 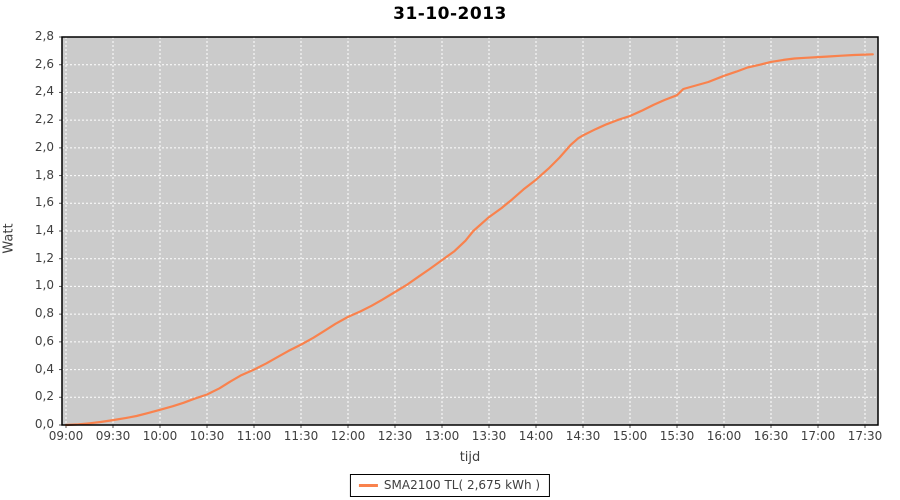 I want to click on x-tick-label: 13:30, so click(x=489, y=436).